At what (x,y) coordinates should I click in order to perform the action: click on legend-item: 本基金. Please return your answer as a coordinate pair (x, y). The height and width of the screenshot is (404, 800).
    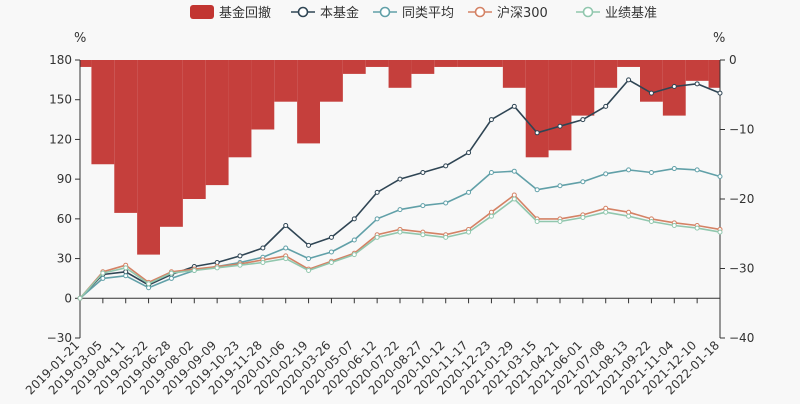
    Looking at the image, I should click on (325, 13).